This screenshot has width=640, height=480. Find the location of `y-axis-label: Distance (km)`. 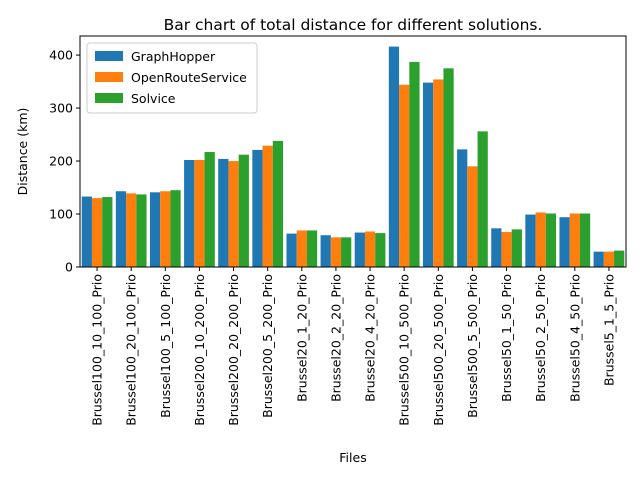

y-axis-label: Distance (km) is located at coordinates (22, 152).